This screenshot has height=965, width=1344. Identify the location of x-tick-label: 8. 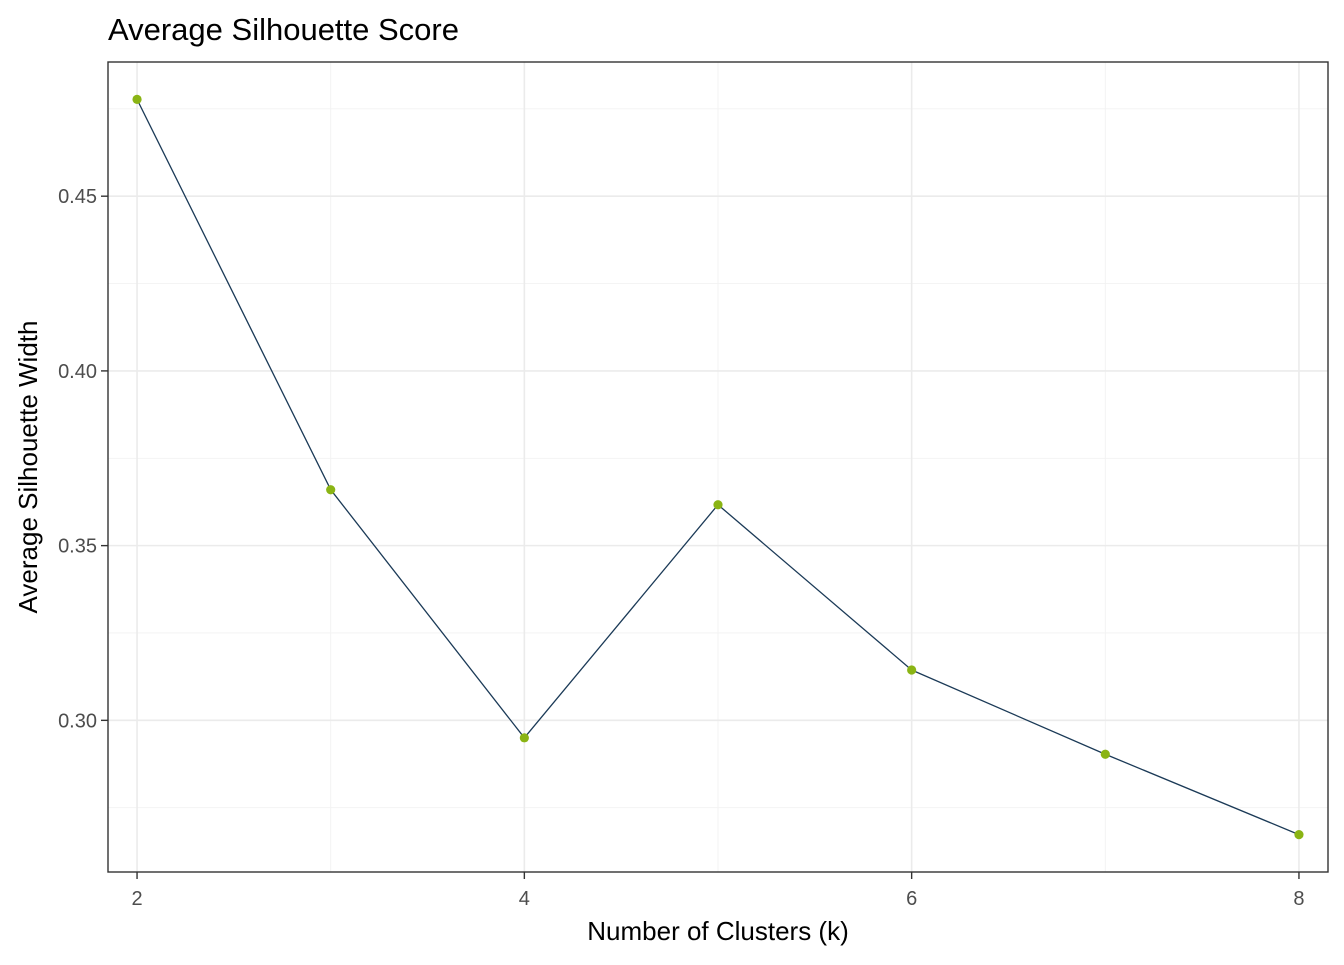
(1298, 899).